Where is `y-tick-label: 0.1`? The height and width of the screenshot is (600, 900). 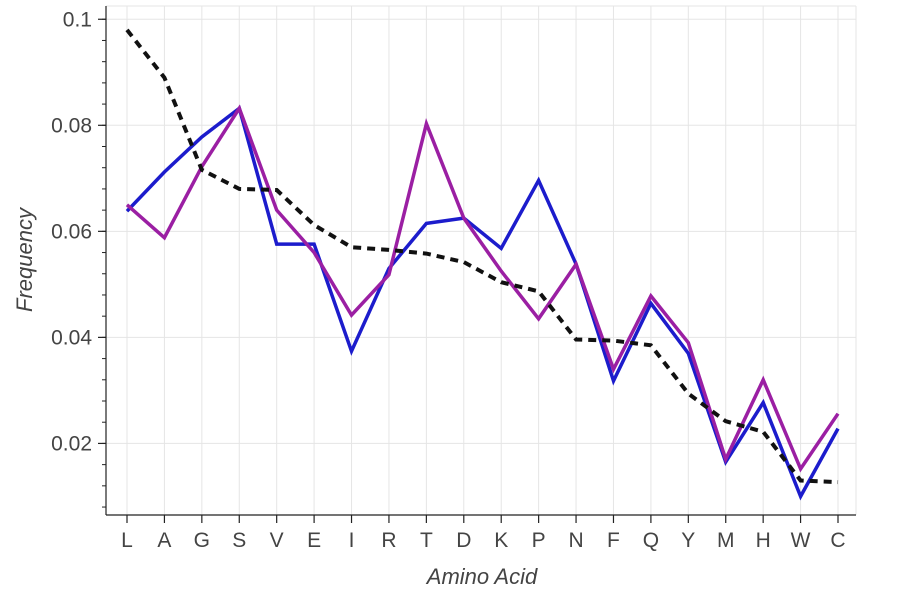 y-tick-label: 0.1 is located at coordinates (77, 19).